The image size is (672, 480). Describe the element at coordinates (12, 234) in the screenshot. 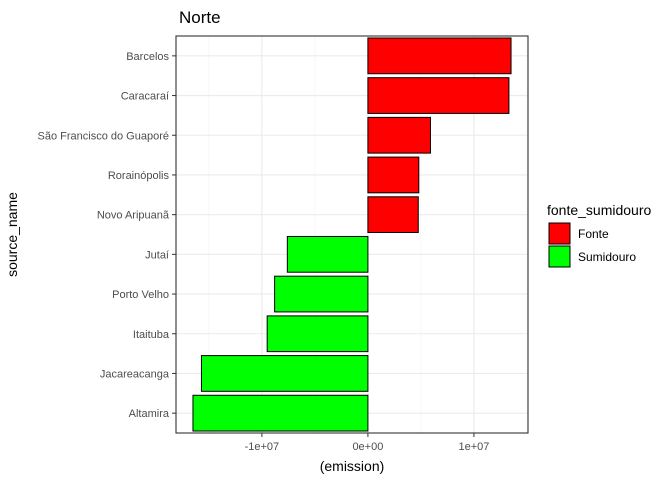

I see `y-axis-title: source_name` at that location.